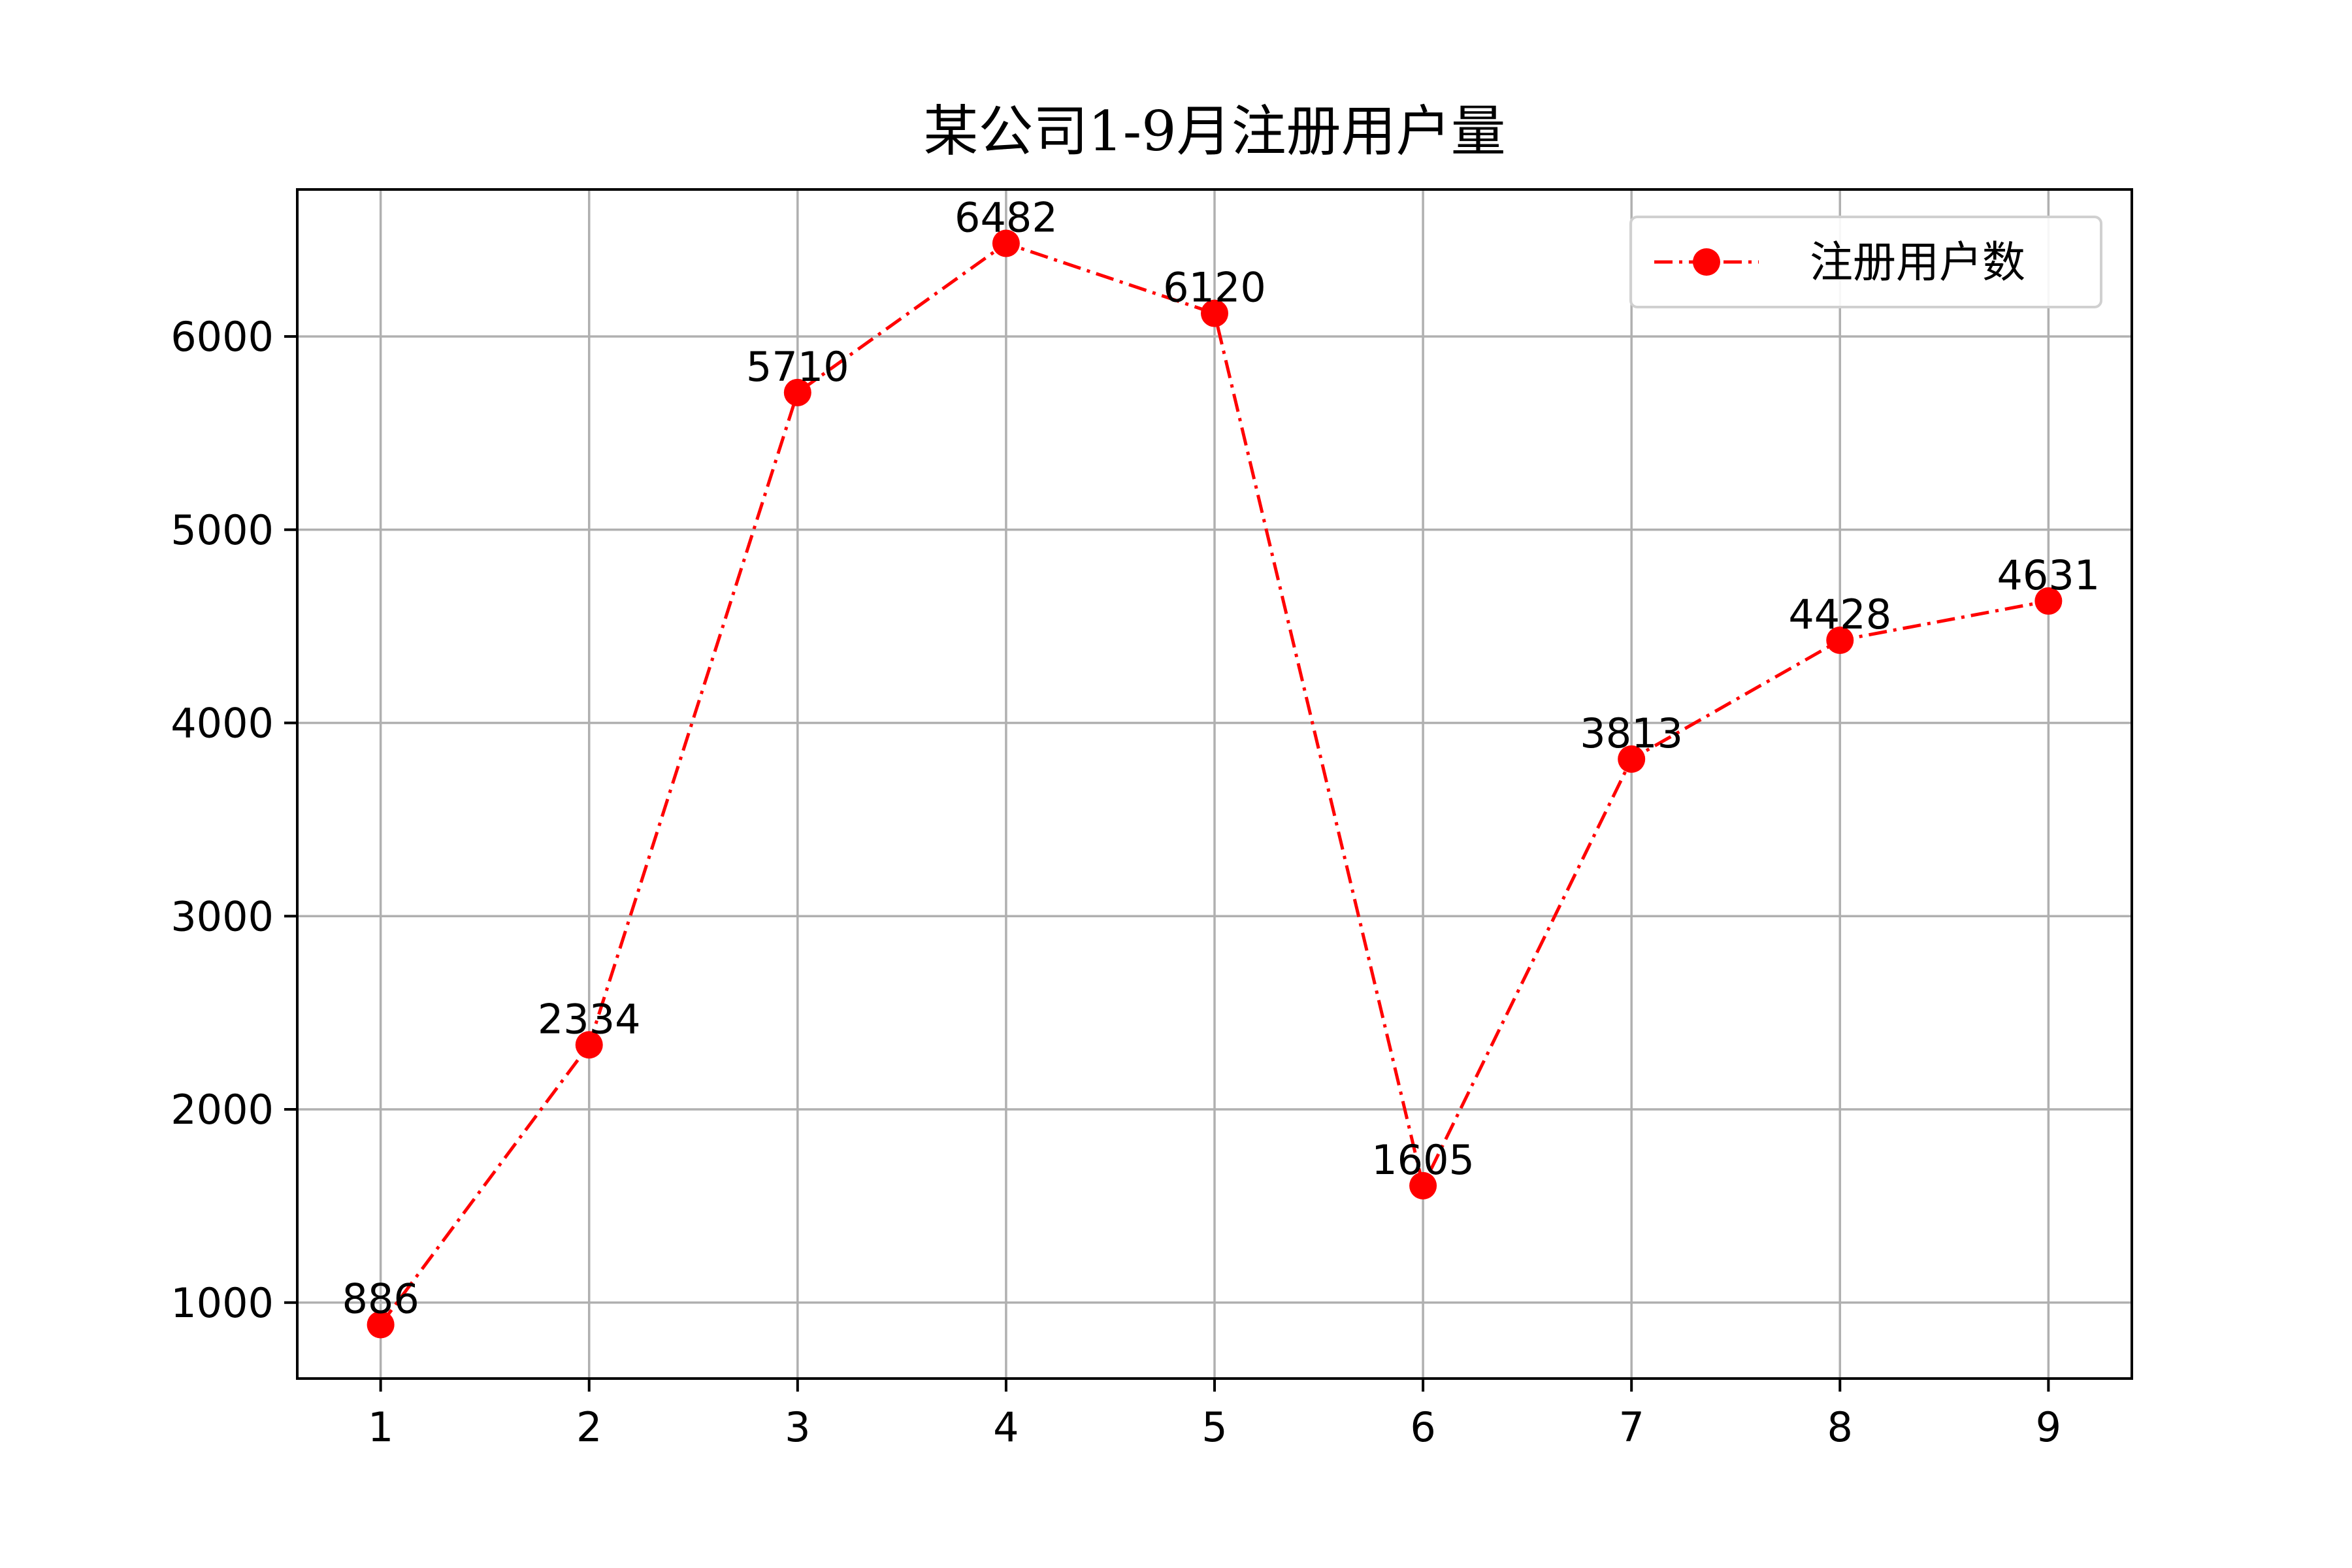  I want to click on legend-label: 注册用户数, so click(1917, 262).